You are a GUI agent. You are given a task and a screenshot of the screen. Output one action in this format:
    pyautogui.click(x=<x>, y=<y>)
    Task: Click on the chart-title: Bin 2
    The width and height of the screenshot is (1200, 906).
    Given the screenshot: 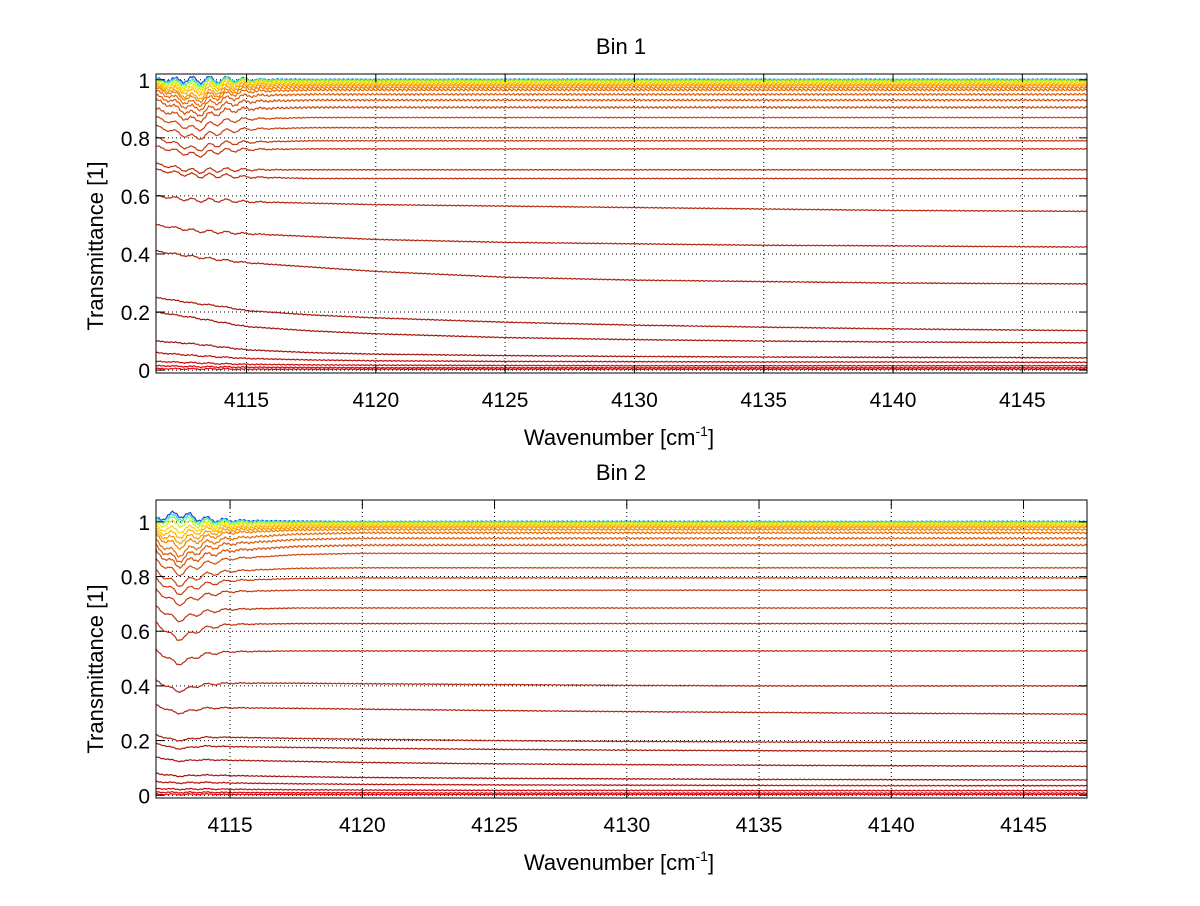 What is the action you would take?
    pyautogui.click(x=621, y=472)
    